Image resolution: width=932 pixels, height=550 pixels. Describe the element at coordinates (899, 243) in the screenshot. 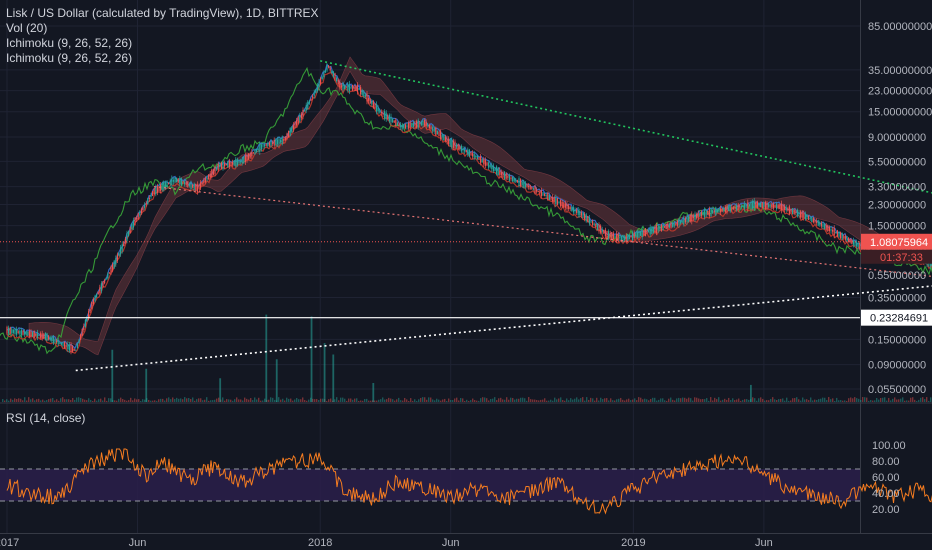

I see `current-price-value: 1.08075964` at that location.